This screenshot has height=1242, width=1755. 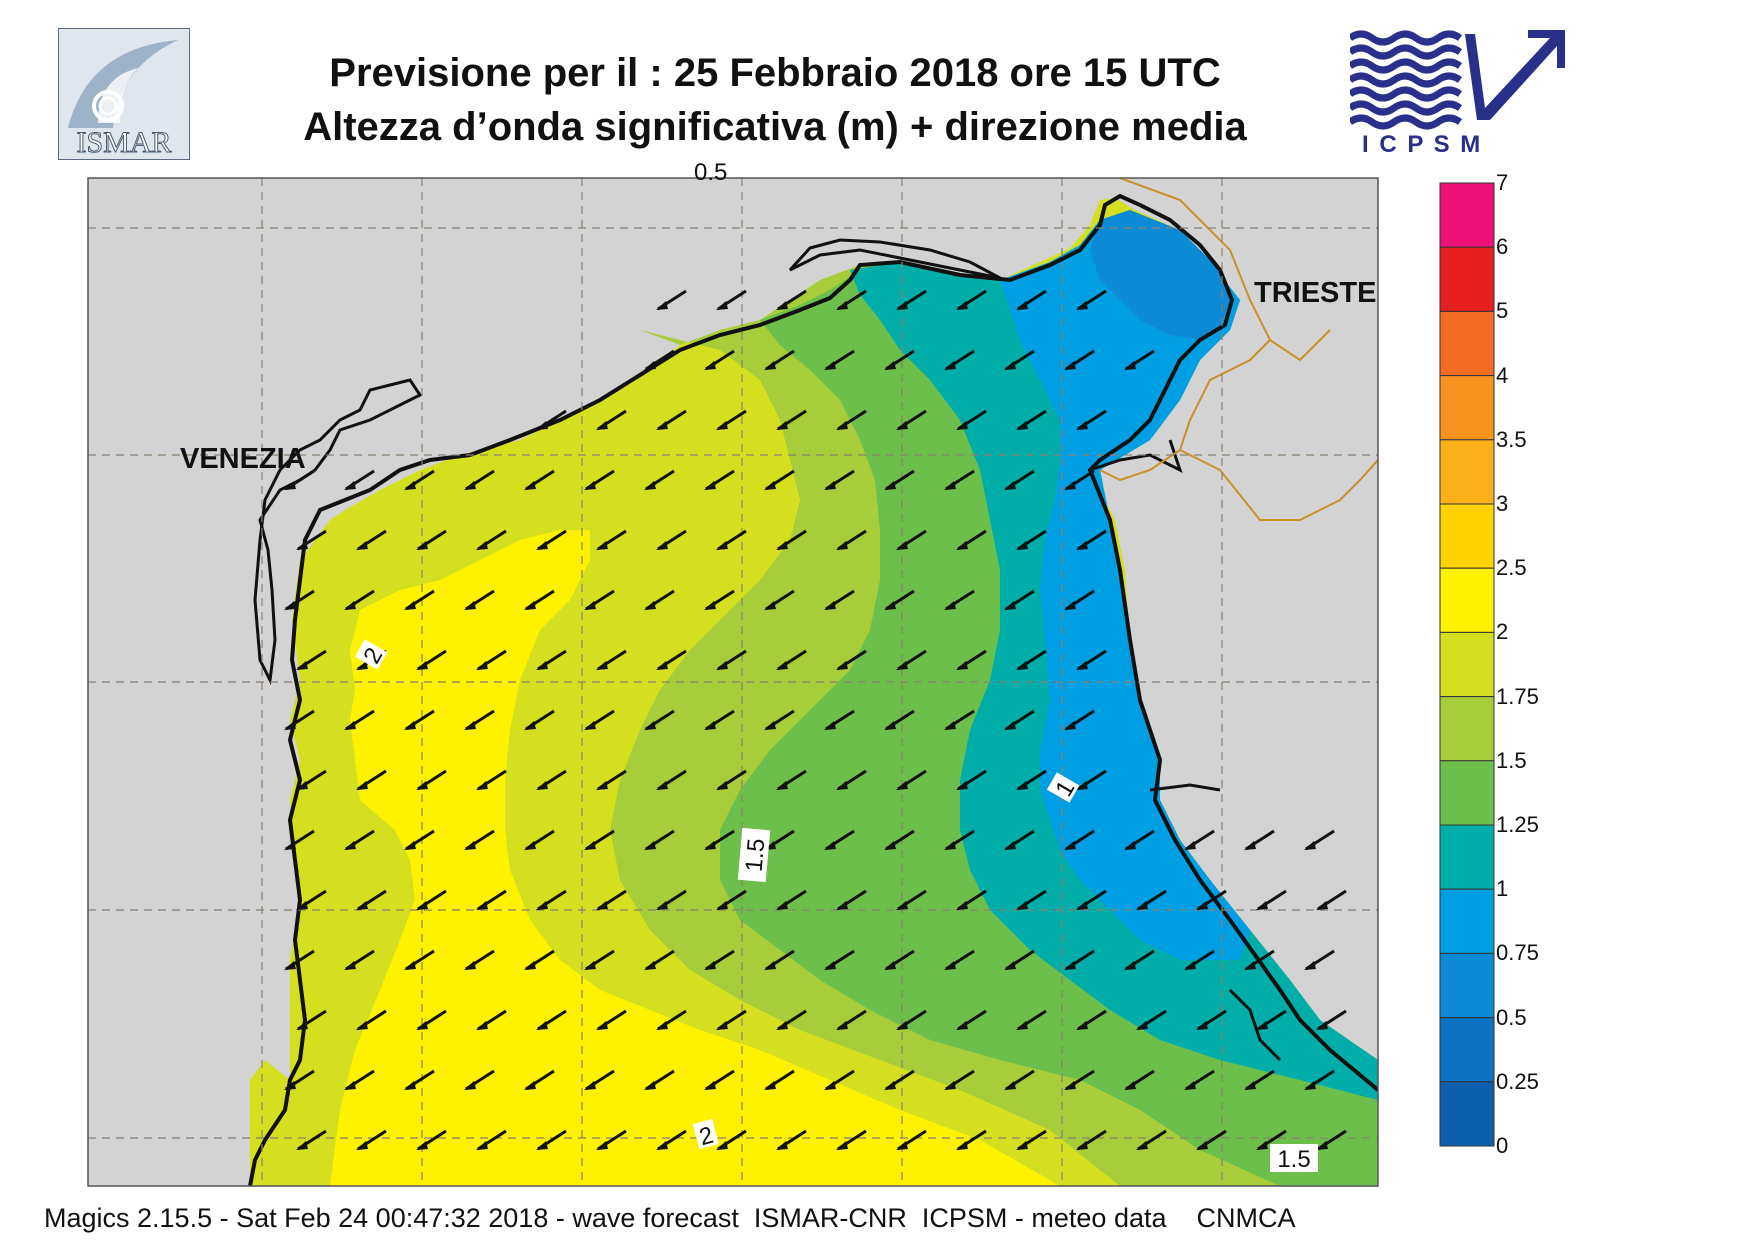 I want to click on legend-level-label: 1, so click(x=1502, y=889).